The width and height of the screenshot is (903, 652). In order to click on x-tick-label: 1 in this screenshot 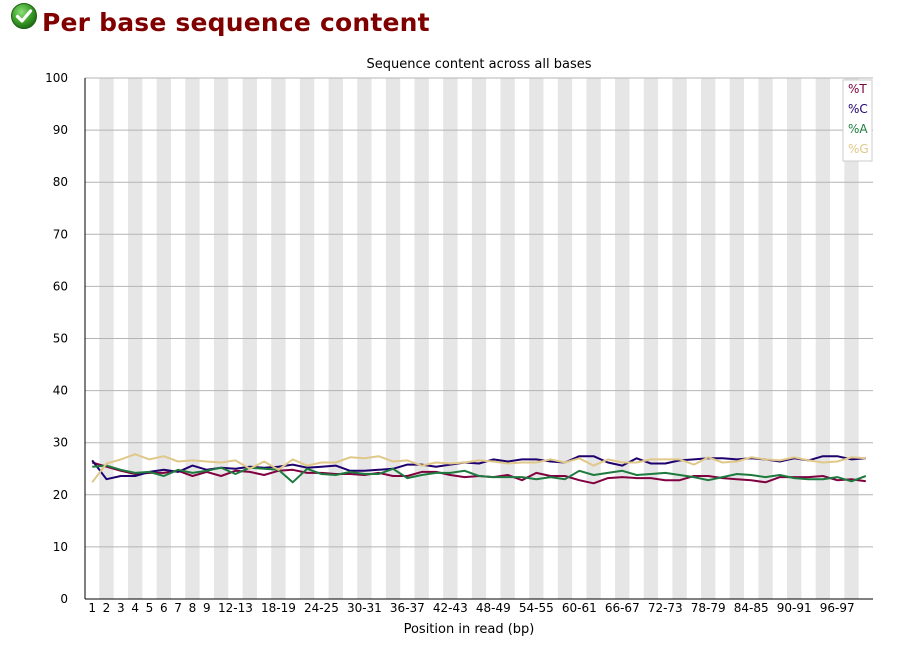, I will do `click(92, 608)`.